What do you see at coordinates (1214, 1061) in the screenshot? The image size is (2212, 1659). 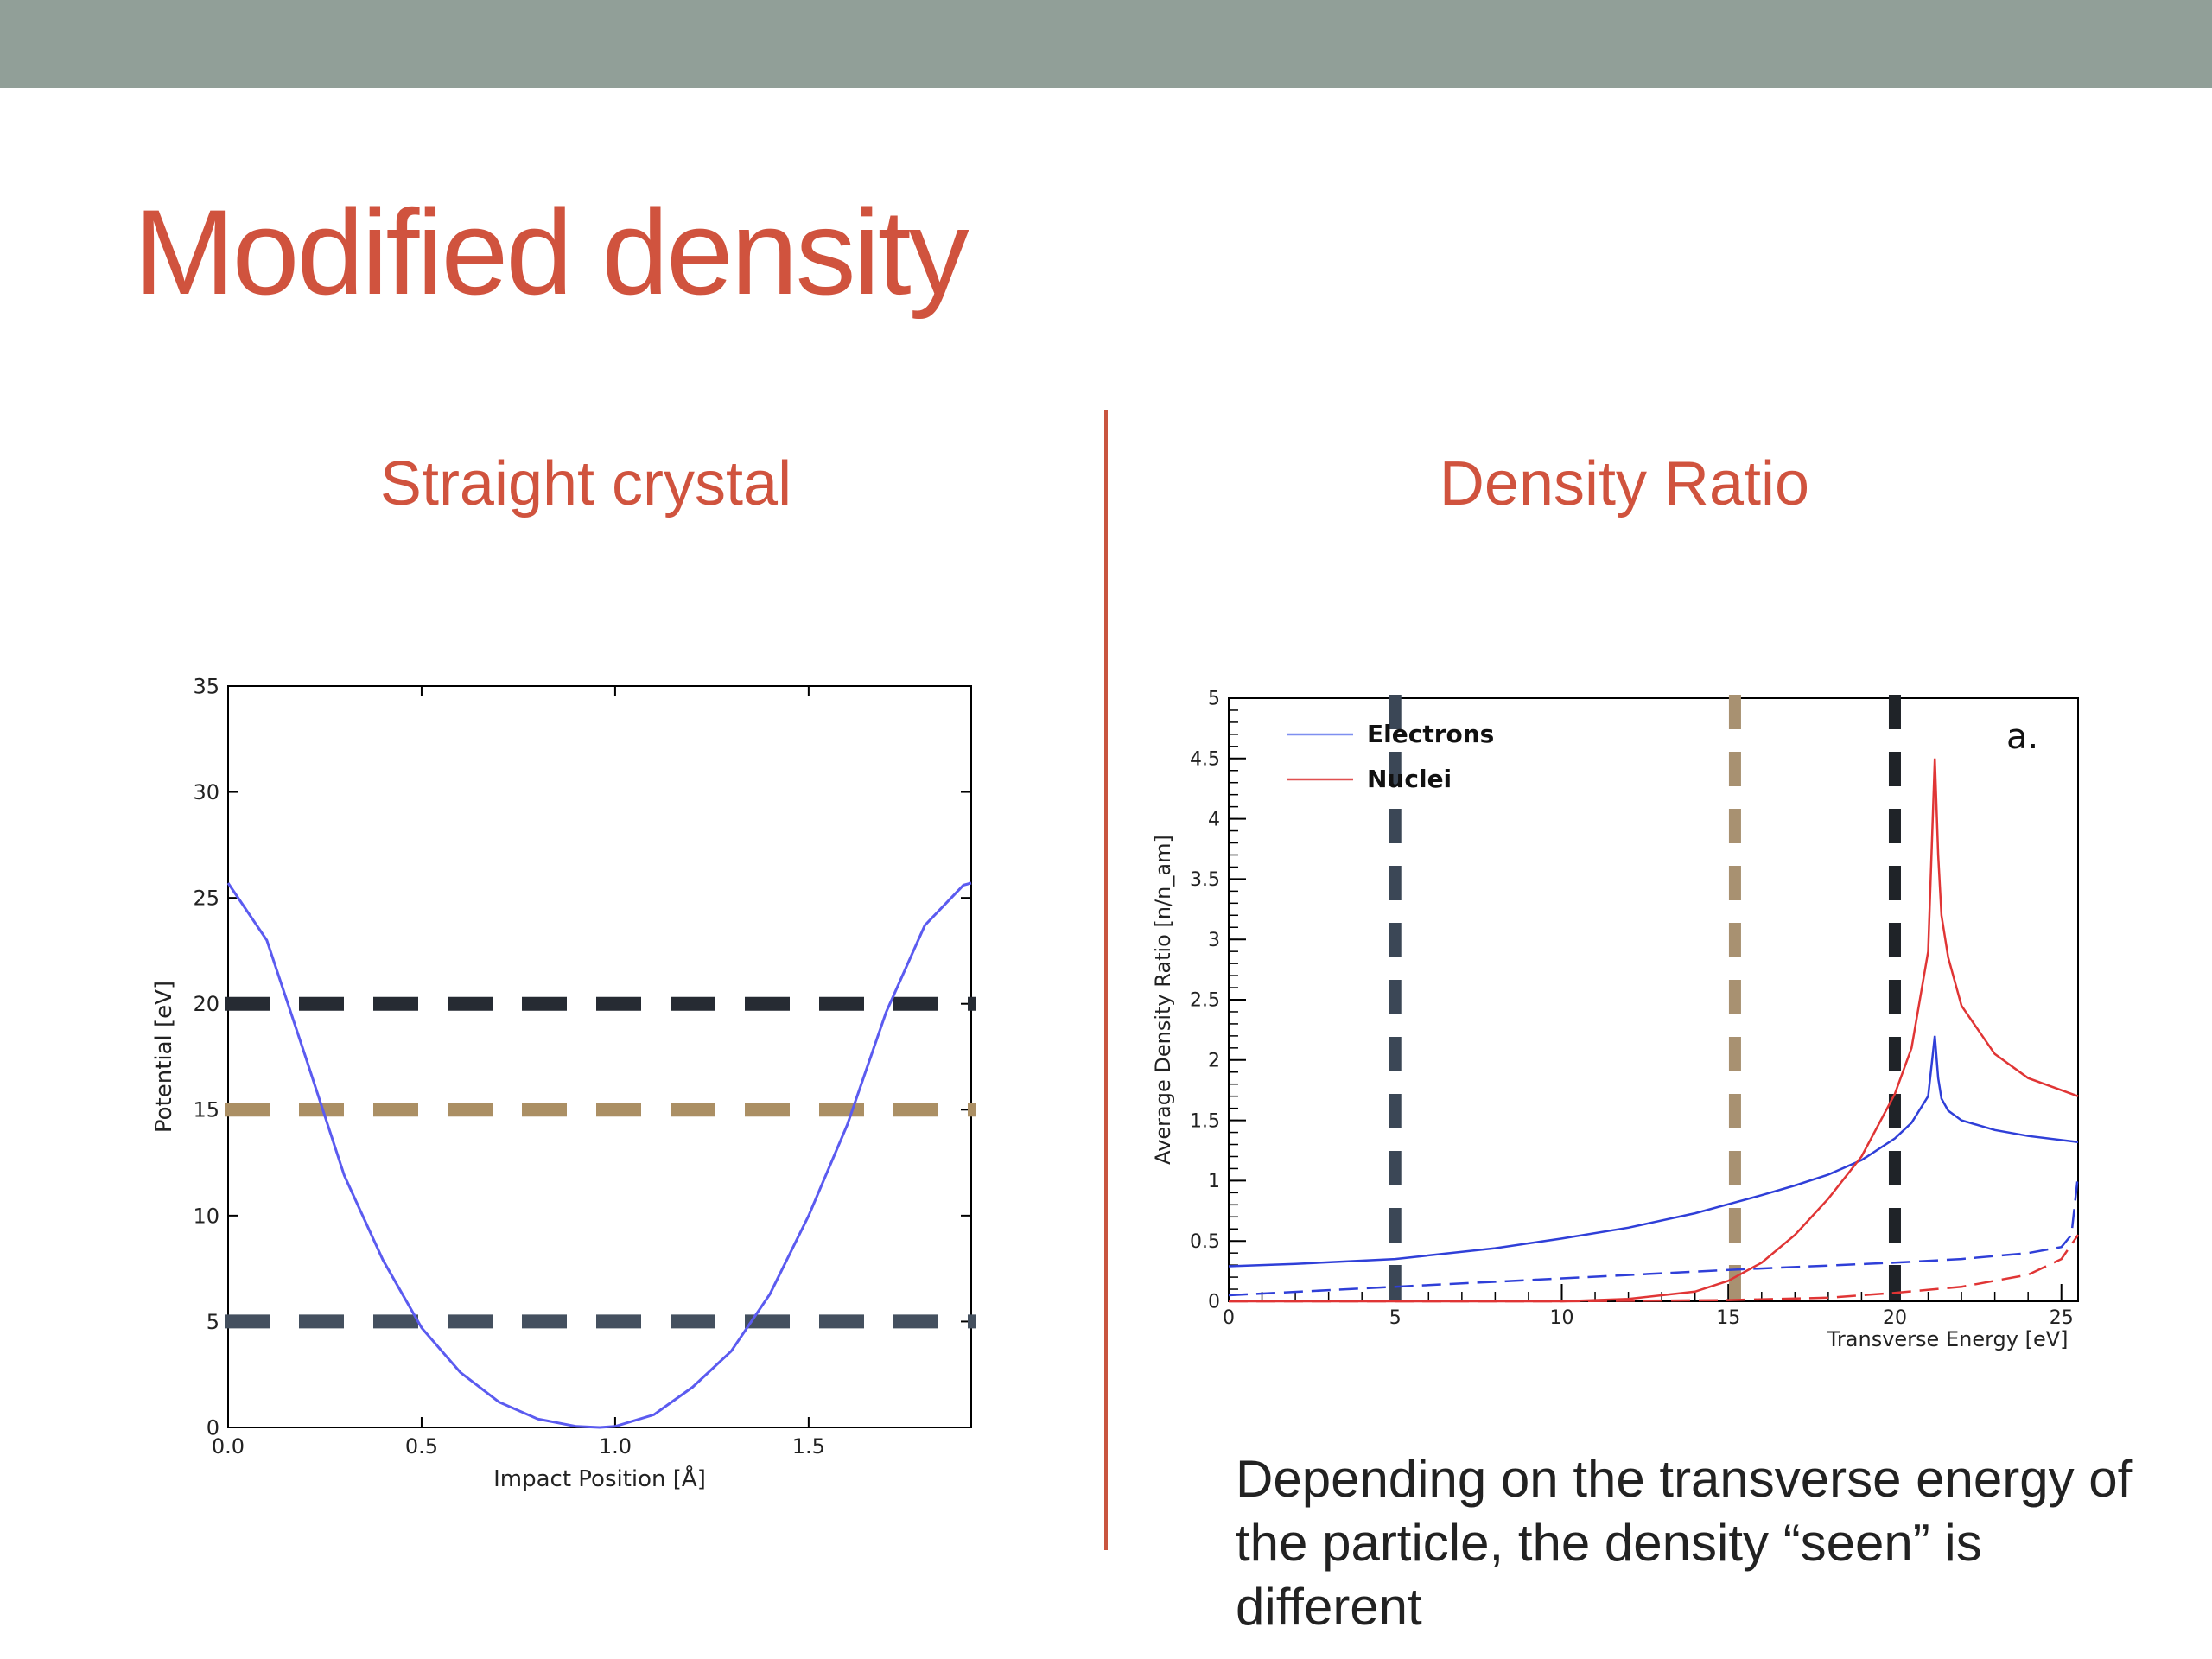 I see `y-tick-label: 2` at bounding box center [1214, 1061].